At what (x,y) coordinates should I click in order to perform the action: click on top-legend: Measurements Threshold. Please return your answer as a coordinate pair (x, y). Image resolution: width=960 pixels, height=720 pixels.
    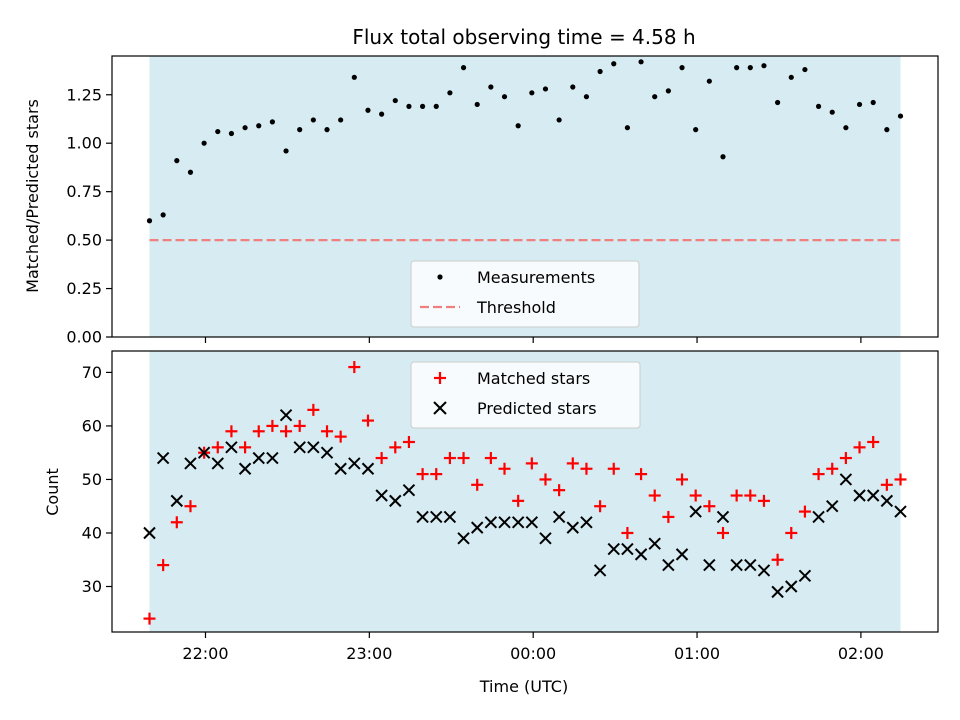
    Looking at the image, I should click on (525, 294).